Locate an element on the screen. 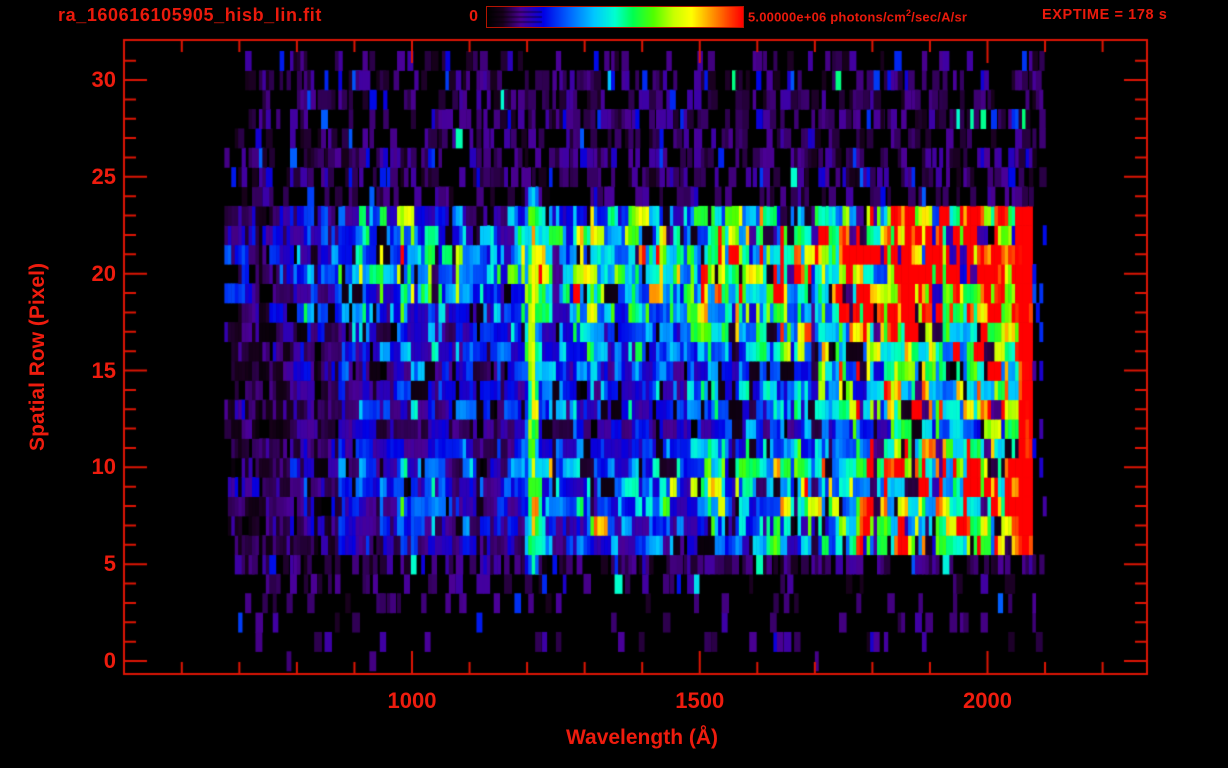 The width and height of the screenshot is (1228, 768). colorbar-max-prefix: 5.00000e+06 photons/cm is located at coordinates (827, 17).